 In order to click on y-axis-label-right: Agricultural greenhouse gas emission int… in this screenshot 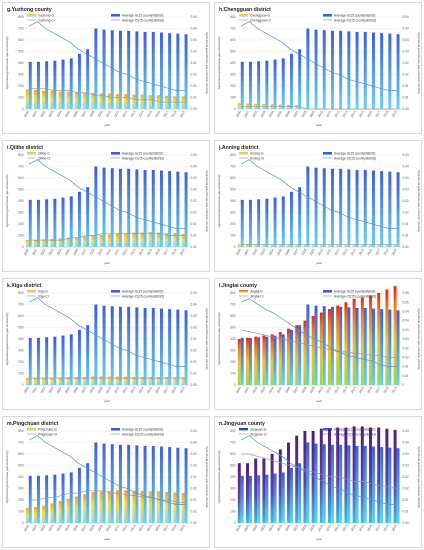, I will do `click(207, 477)`.